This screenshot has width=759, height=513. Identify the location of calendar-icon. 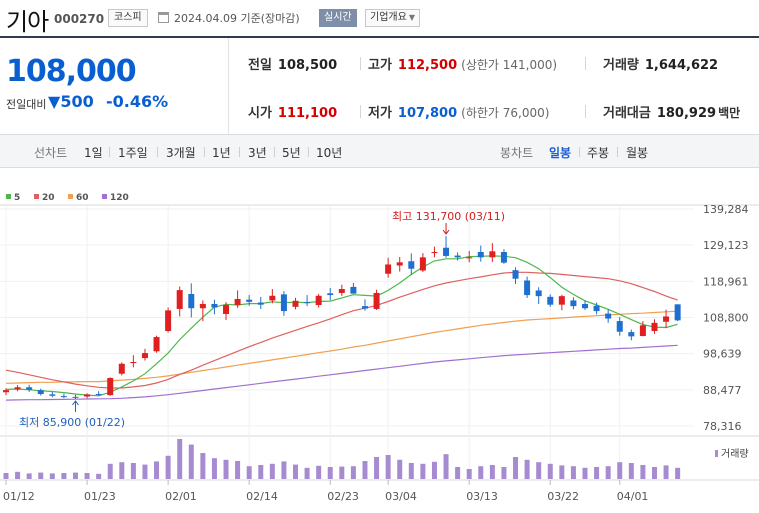
(163, 17).